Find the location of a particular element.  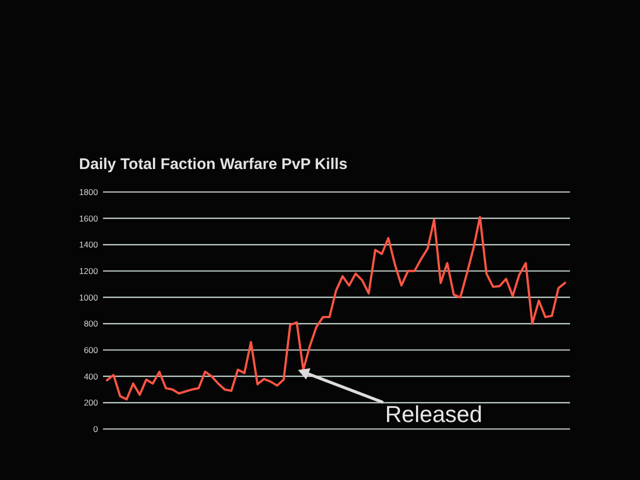

y-tick-label: 800 is located at coordinates (91, 323).